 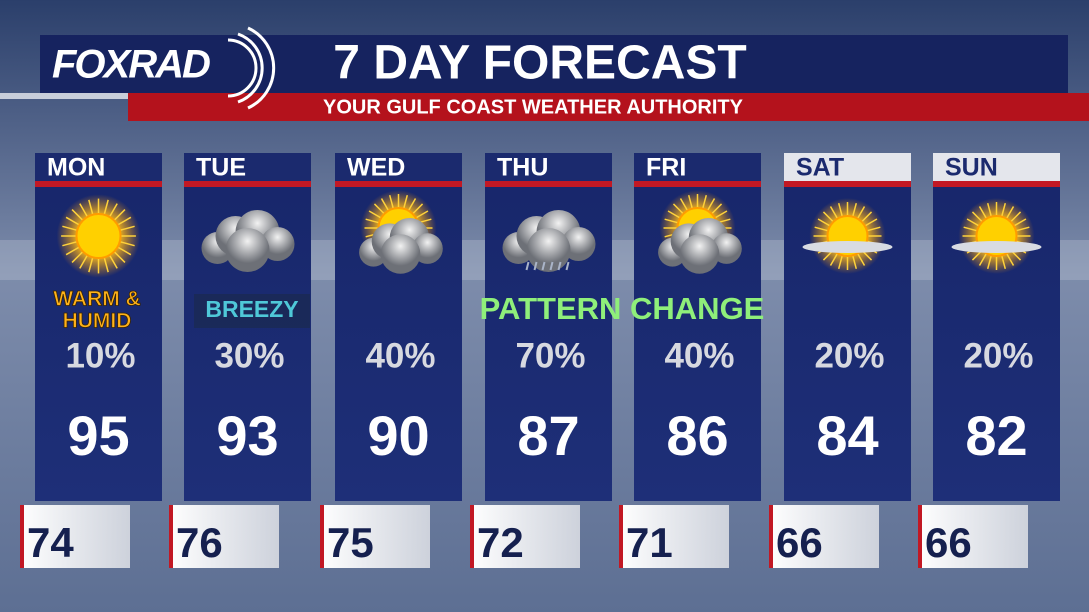 I want to click on subtitle: YOUR GULF COAST WEATHER AUTHORITY, so click(x=533, y=107).